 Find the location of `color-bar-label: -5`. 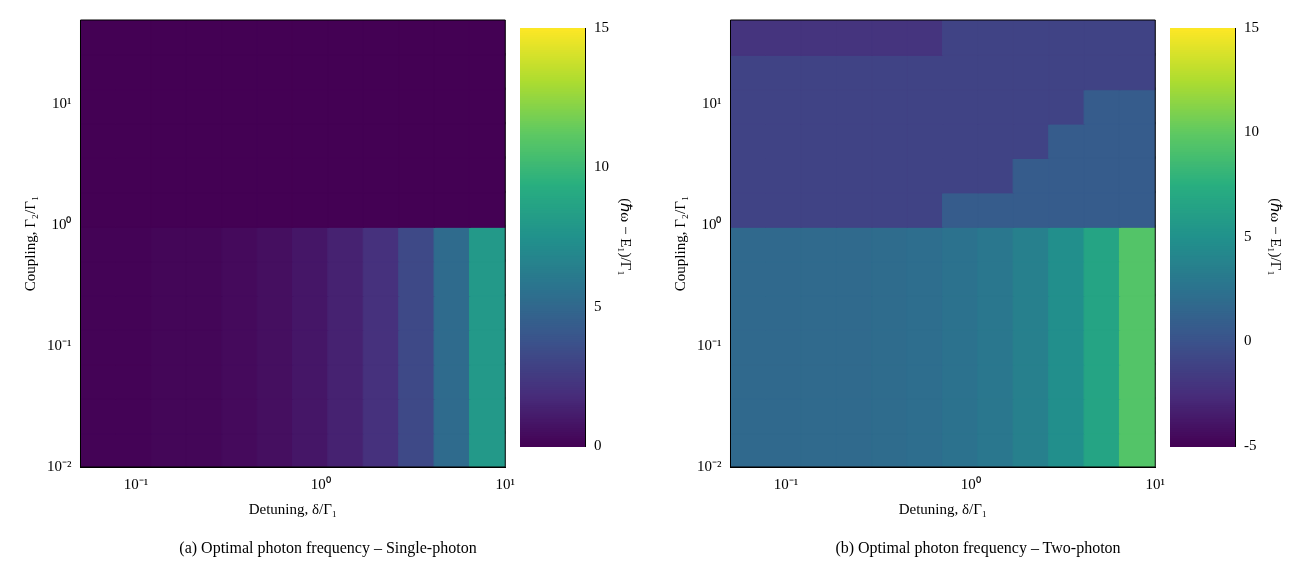

color-bar-label: -5 is located at coordinates (1250, 444).